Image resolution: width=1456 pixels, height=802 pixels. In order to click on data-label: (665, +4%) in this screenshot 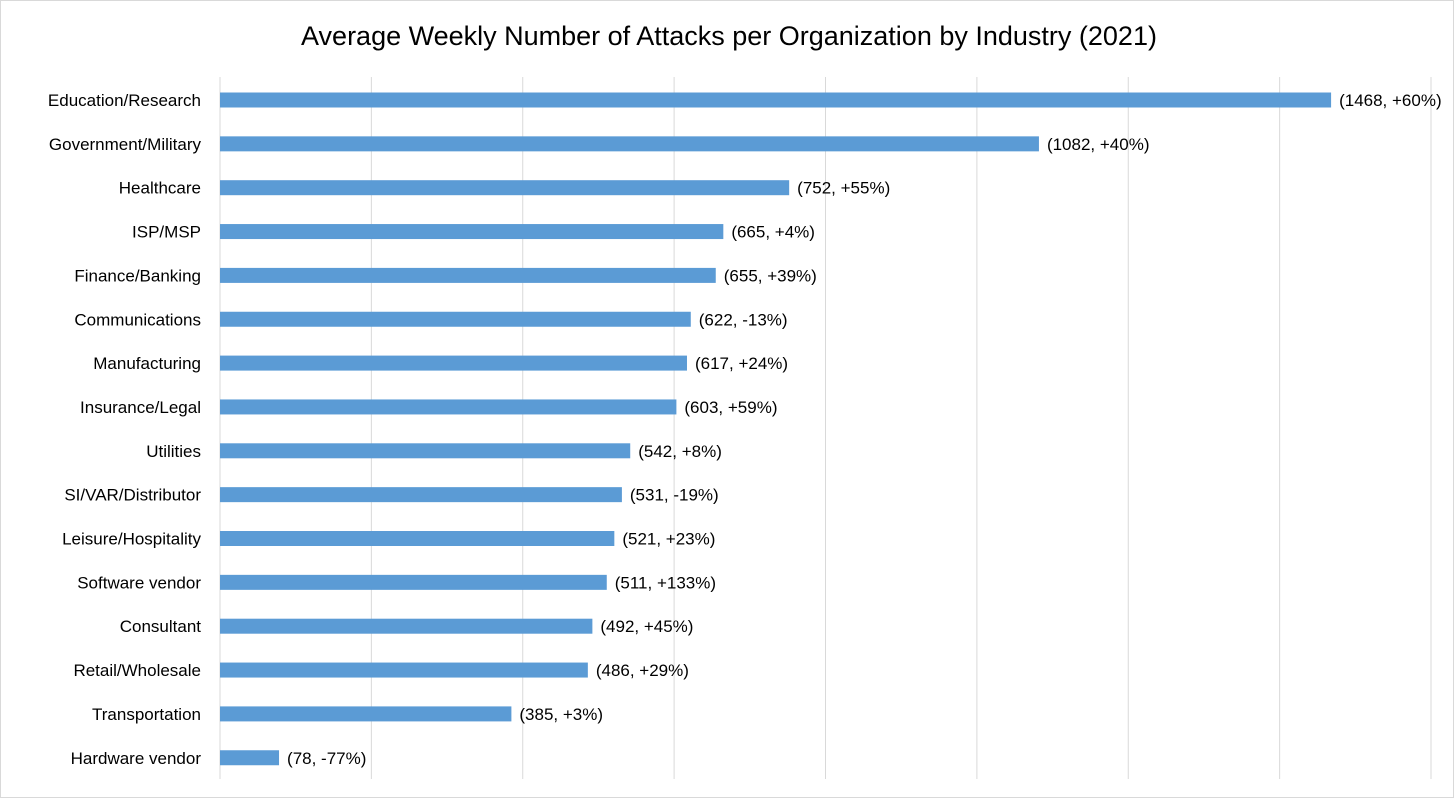, I will do `click(773, 232)`.